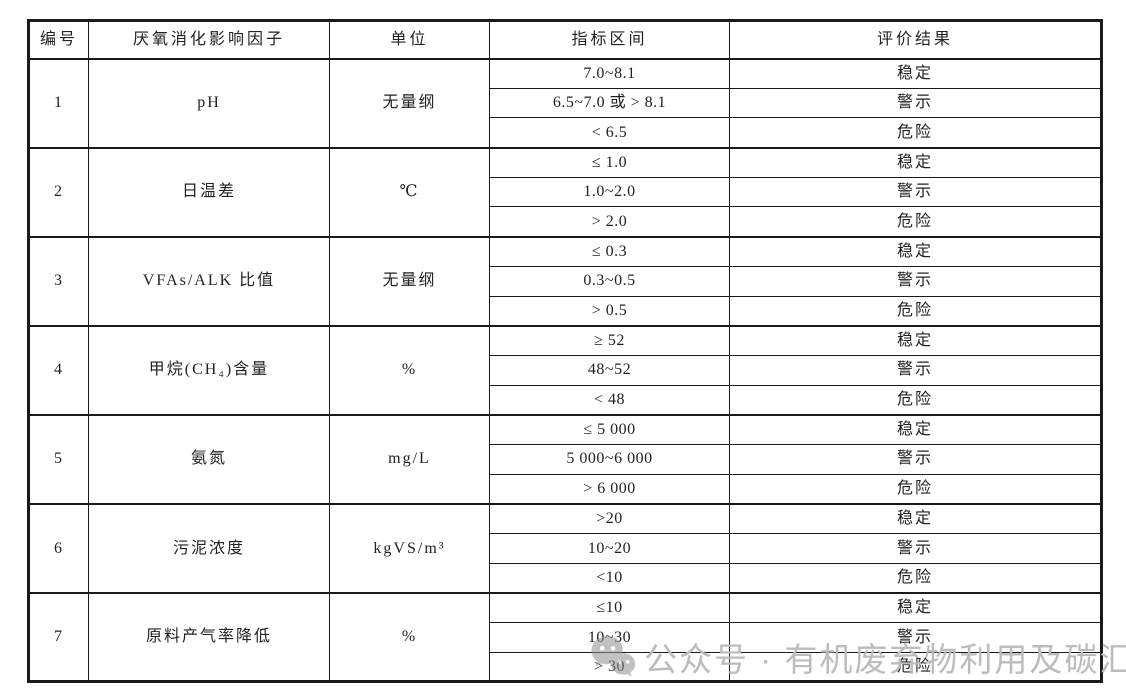 Image resolution: width=1126 pixels, height=699 pixels. What do you see at coordinates (209, 281) in the screenshot?
I see `factor-name: VFAs/ALK 比值` at bounding box center [209, 281].